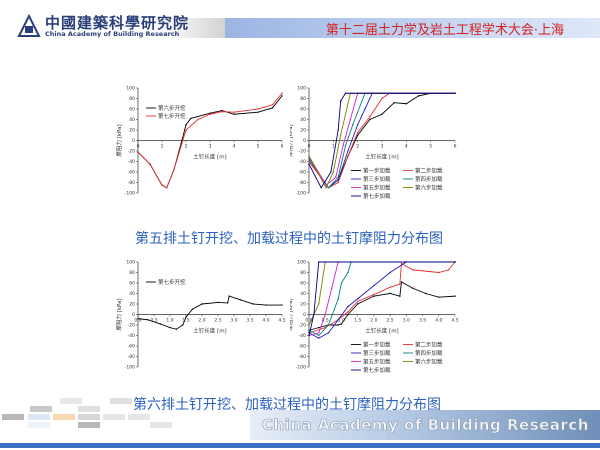 The image size is (600, 450). What do you see at coordinates (454, 321) in the screenshot?
I see `x-tick-label: 4.5` at bounding box center [454, 321].